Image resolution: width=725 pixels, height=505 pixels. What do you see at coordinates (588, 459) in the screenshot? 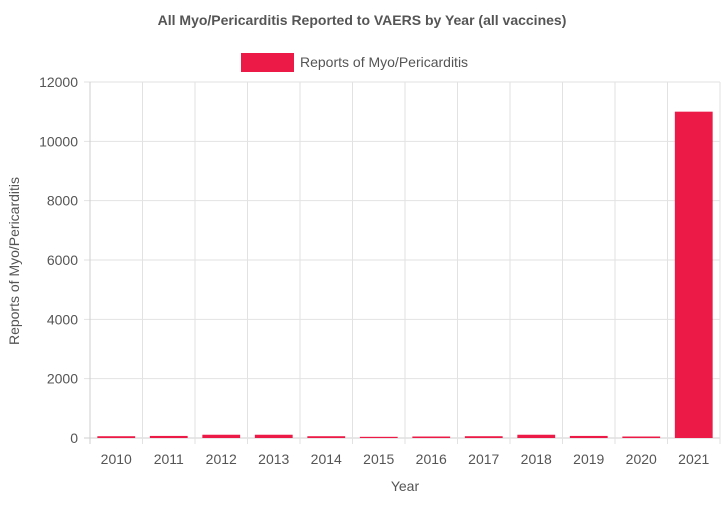
I see `x-tick-label: 2019` at bounding box center [588, 459].